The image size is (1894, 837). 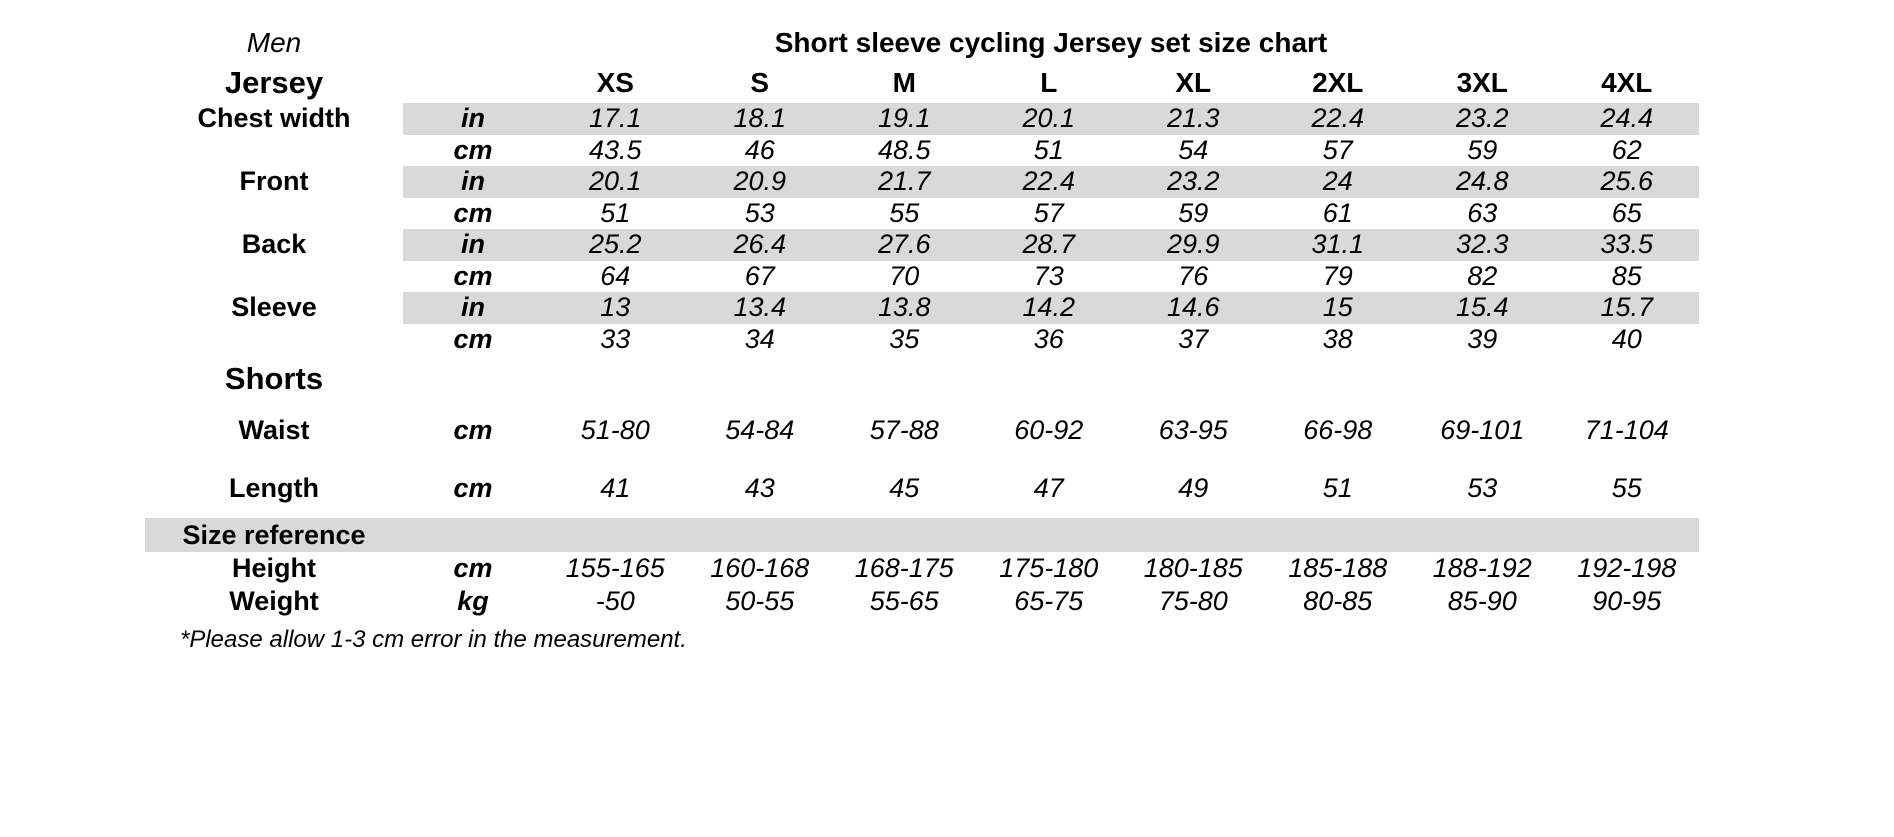 I want to click on size-value: 39, so click(x=1482, y=338).